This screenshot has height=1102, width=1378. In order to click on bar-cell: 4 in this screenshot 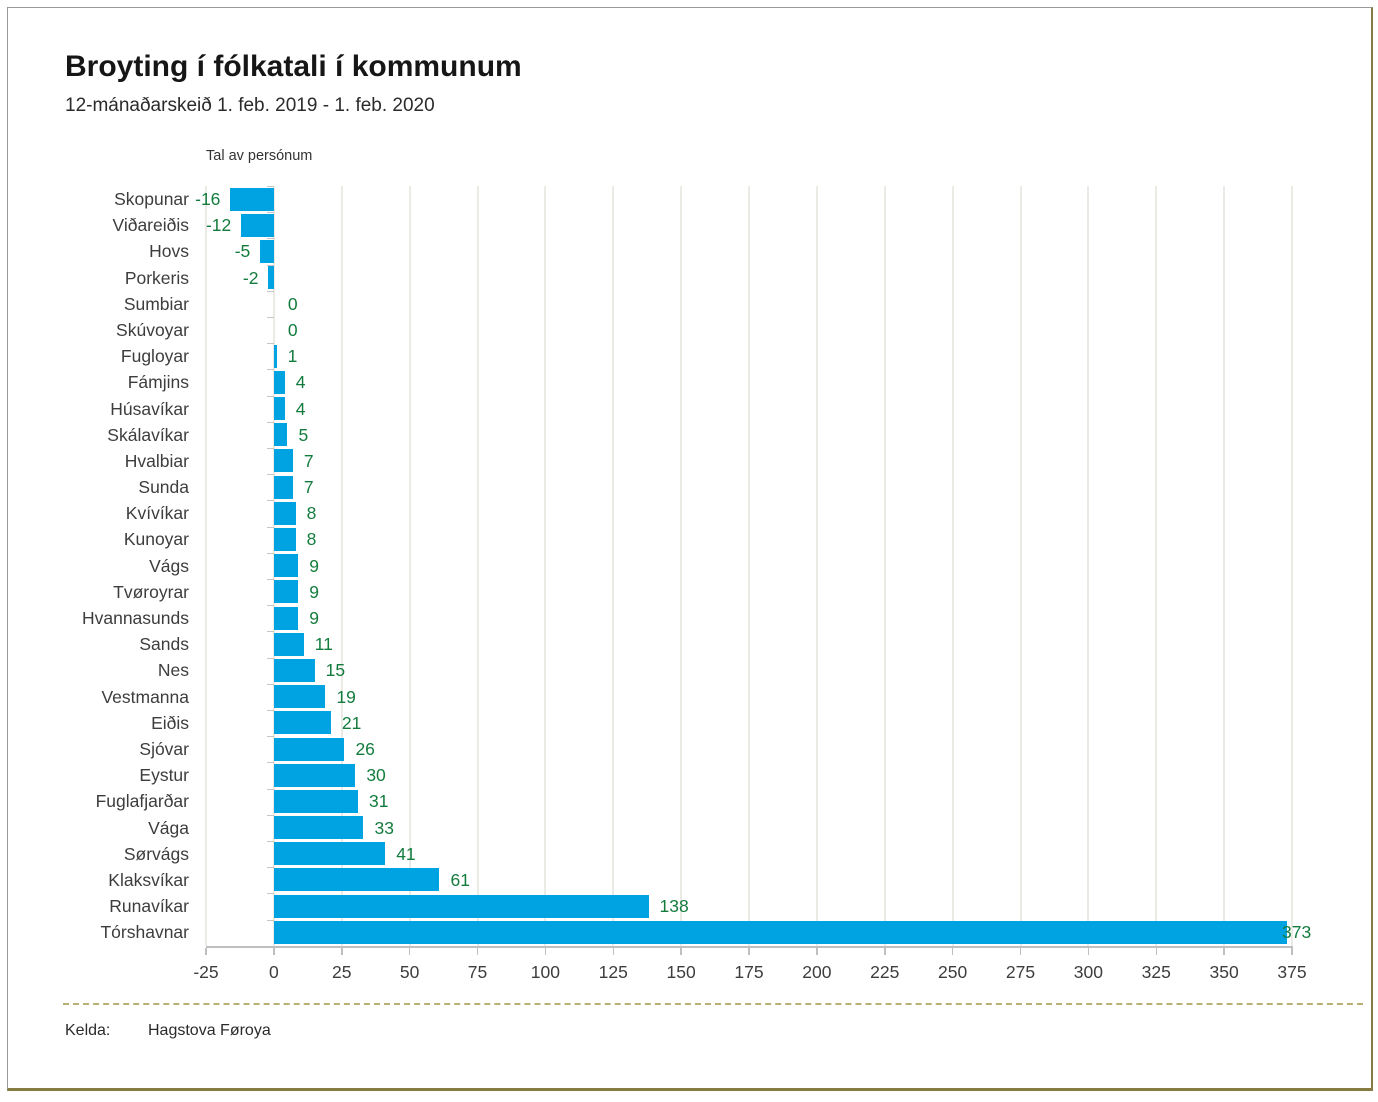, I will do `click(785, 382)`.